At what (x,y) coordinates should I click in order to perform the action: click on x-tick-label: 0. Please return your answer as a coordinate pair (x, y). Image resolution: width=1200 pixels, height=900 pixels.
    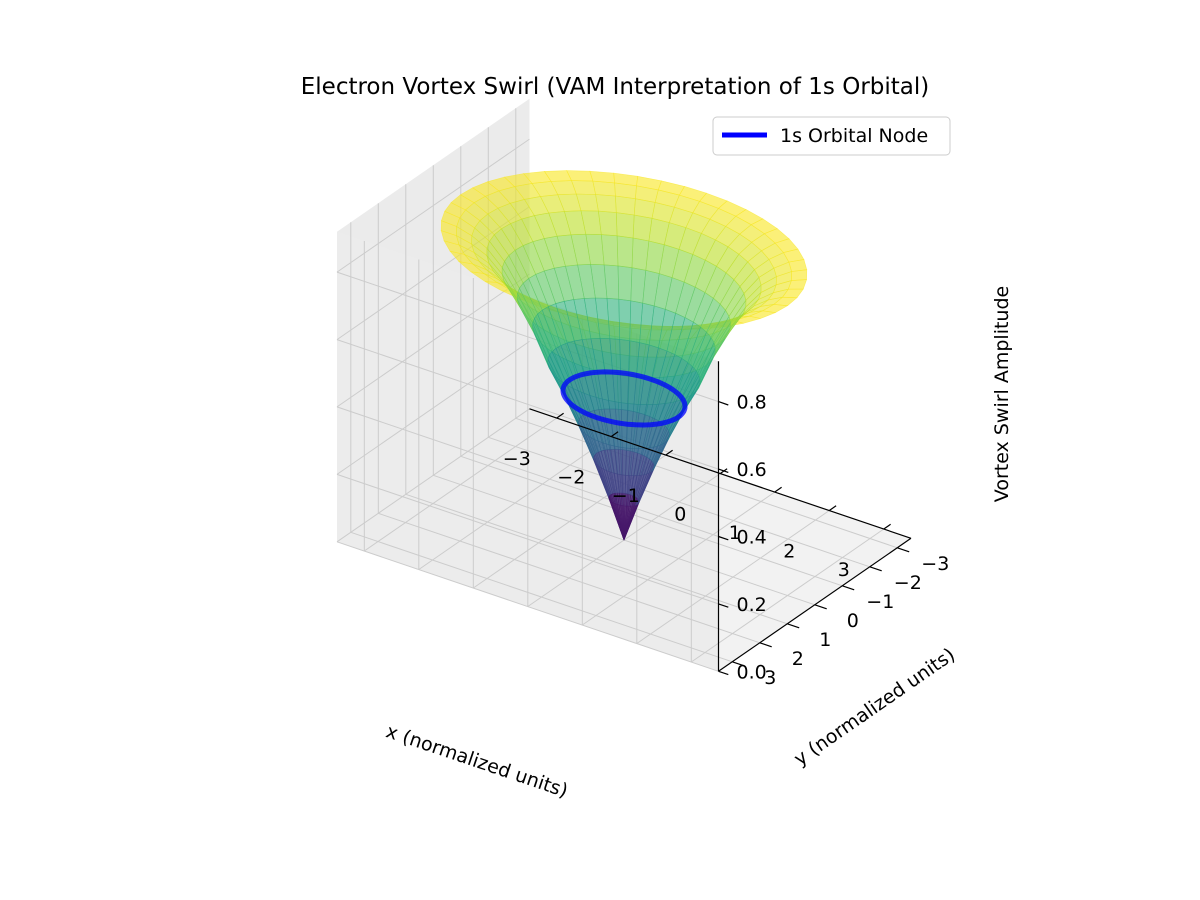
    Looking at the image, I should click on (680, 515).